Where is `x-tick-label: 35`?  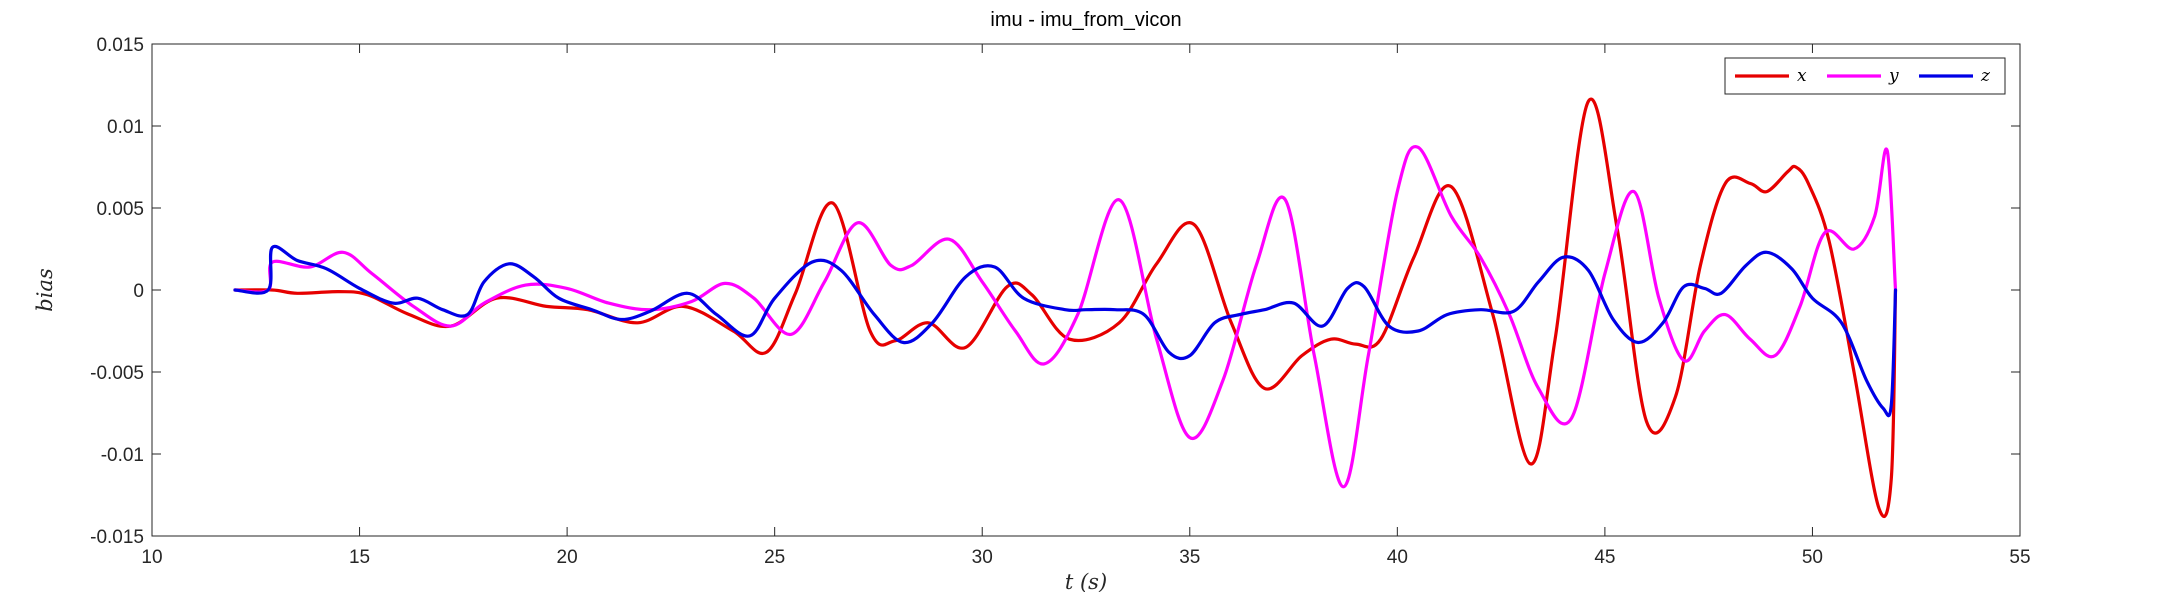 x-tick-label: 35 is located at coordinates (1189, 557).